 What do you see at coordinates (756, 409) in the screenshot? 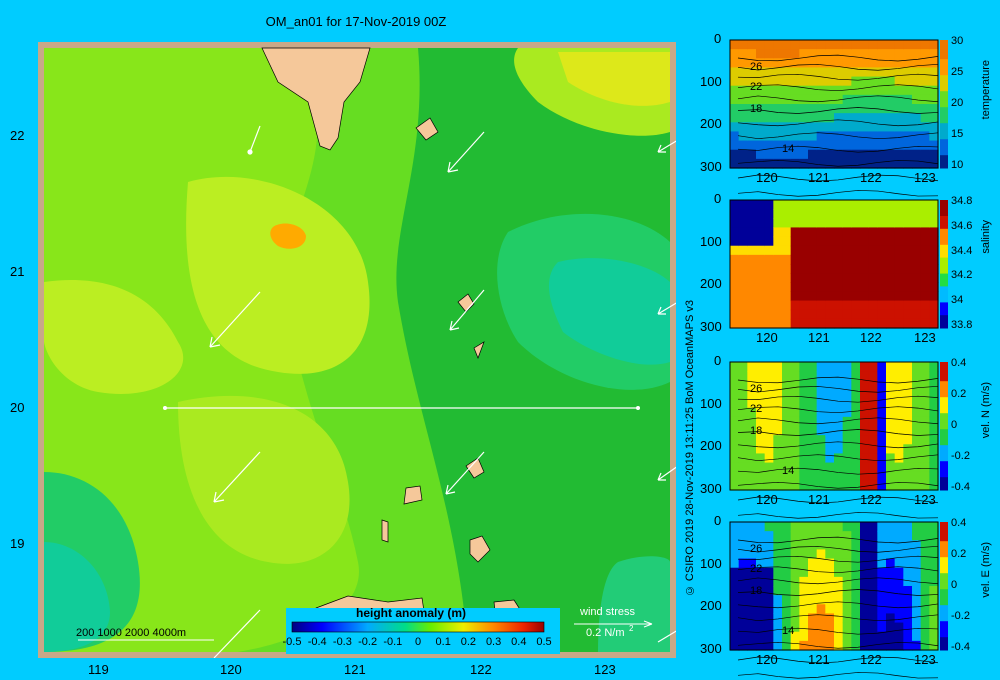
I see `contour-label: 22` at bounding box center [756, 409].